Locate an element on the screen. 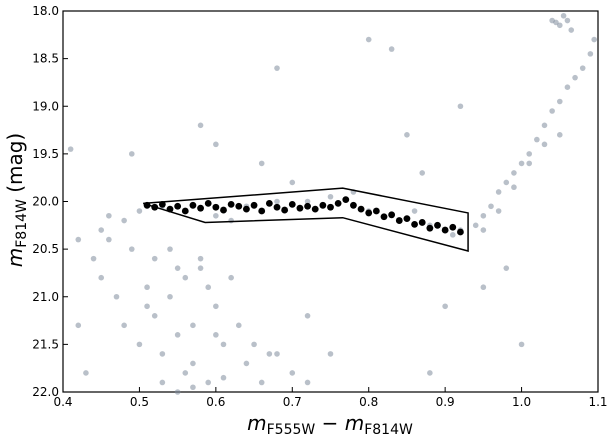 The height and width of the screenshot is (436, 608). y-axis-label: mF814W (mag) is located at coordinates (16, 200).